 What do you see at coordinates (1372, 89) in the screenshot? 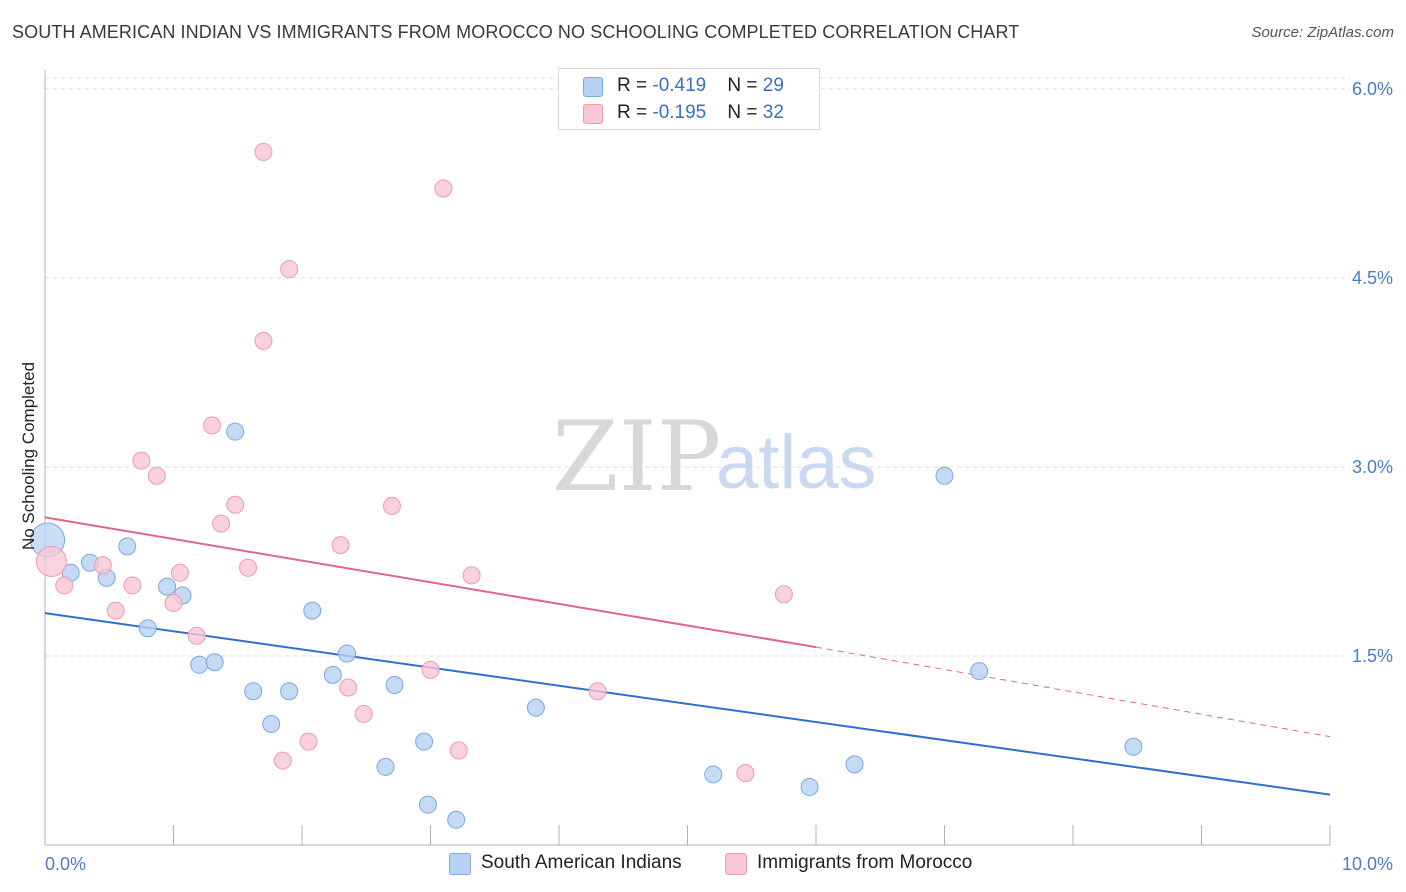
I see `y-tick-label: 6.0%` at bounding box center [1372, 89].